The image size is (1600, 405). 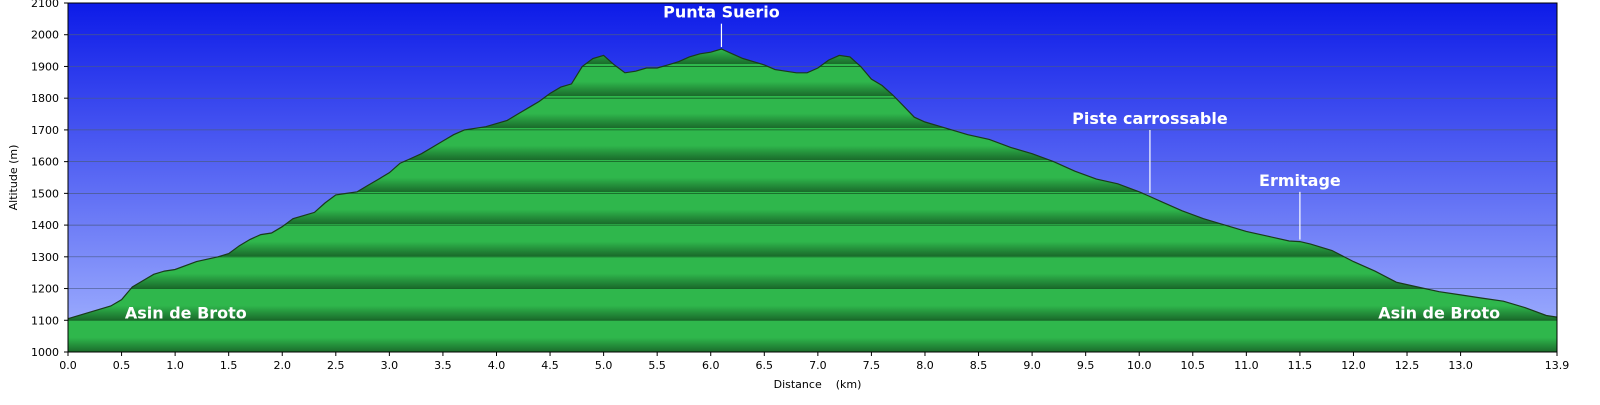 What do you see at coordinates (925, 365) in the screenshot?
I see `x-tick-label: 8.0` at bounding box center [925, 365].